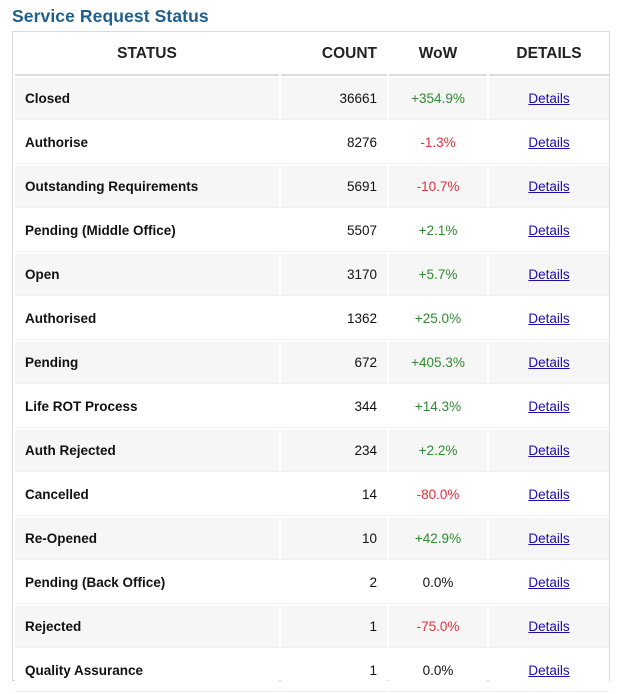 The width and height of the screenshot is (621, 694). I want to click on table-row: Auth Rejected 234 +2.2% Details, so click(312, 451).